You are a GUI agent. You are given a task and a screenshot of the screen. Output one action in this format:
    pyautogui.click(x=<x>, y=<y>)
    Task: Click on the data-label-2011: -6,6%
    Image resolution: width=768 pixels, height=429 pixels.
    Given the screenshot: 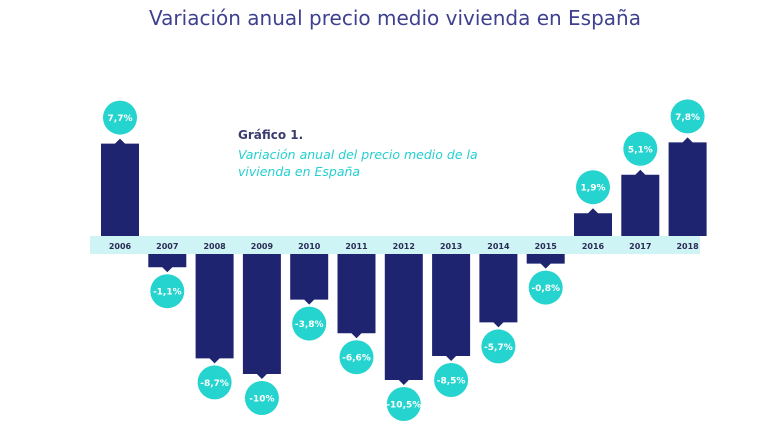 What is the action you would take?
    pyautogui.click(x=356, y=359)
    